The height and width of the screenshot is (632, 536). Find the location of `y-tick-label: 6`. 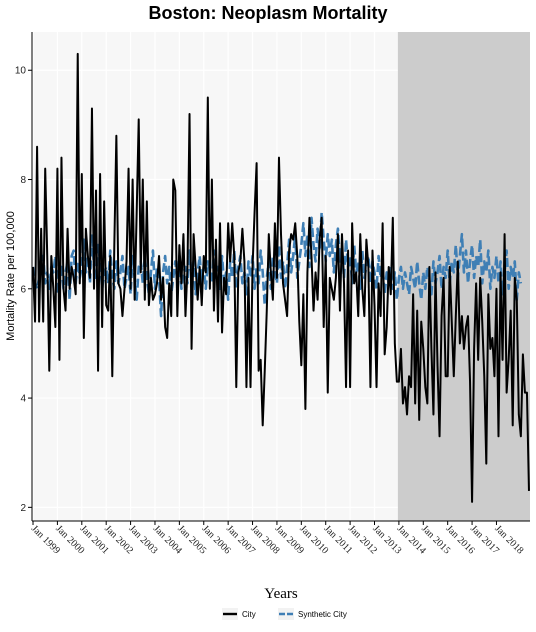

y-tick-label: 6 is located at coordinates (23, 289).